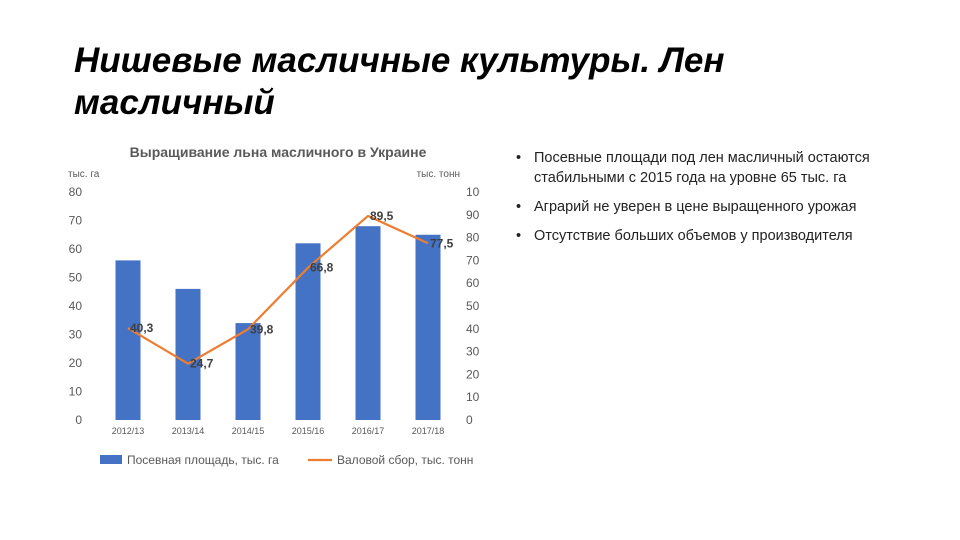 Image resolution: width=960 pixels, height=540 pixels. What do you see at coordinates (278, 289) in the screenshot?
I see `series-line` at bounding box center [278, 289].